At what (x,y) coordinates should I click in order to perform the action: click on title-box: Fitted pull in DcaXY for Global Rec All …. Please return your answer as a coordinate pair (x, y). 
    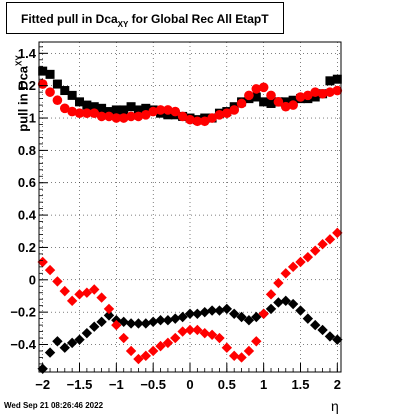
    Looking at the image, I should click on (145, 18).